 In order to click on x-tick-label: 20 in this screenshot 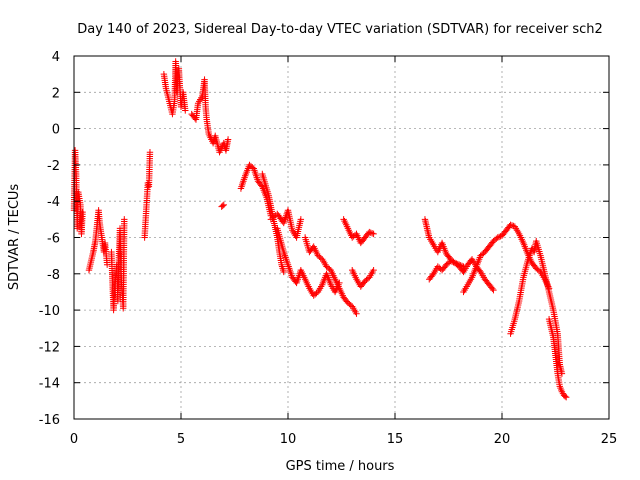, I will do `click(502, 439)`.